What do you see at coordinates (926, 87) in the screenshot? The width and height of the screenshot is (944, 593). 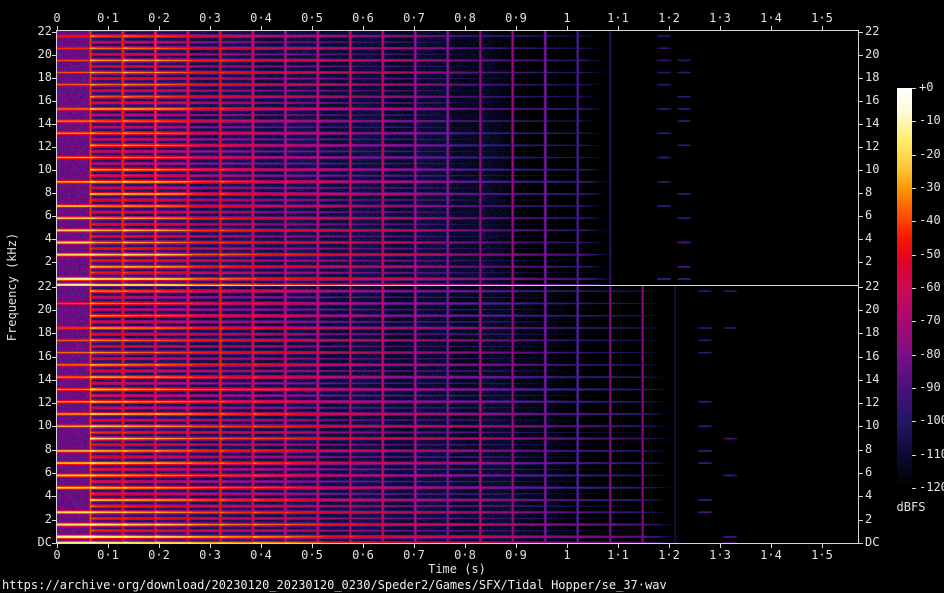 I see `colorbar-tick-label: +0` at bounding box center [926, 87].